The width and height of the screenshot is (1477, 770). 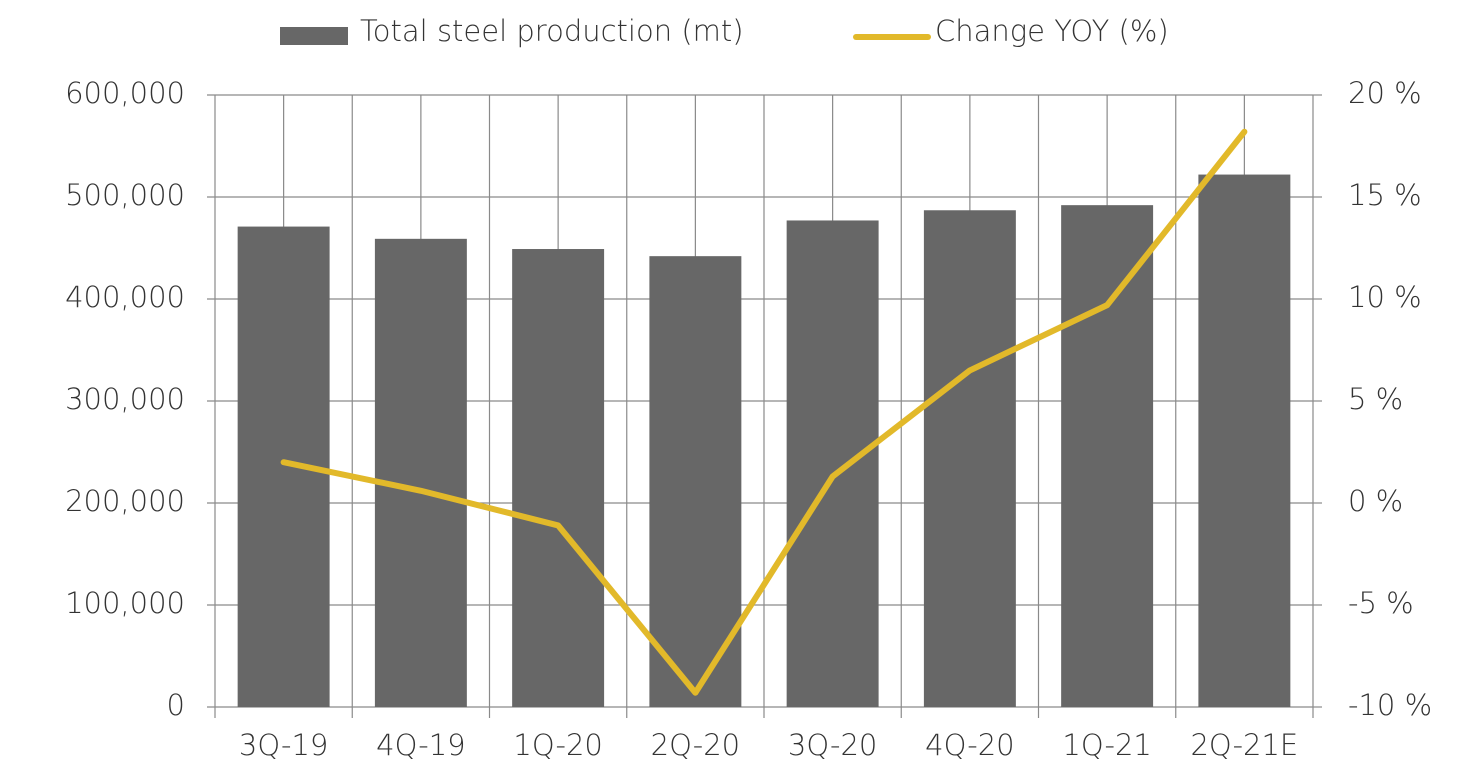 What do you see at coordinates (125, 501) in the screenshot?
I see `y-tick-label: 200,000` at bounding box center [125, 501].